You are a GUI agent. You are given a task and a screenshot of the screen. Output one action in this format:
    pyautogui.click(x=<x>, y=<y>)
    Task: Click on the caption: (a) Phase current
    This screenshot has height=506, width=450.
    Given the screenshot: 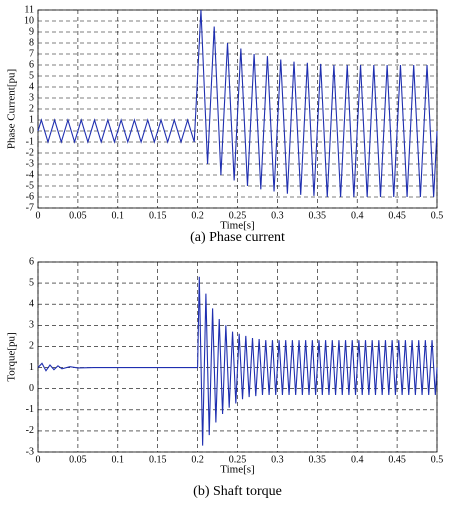 What is the action you would take?
    pyautogui.click(x=237, y=237)
    